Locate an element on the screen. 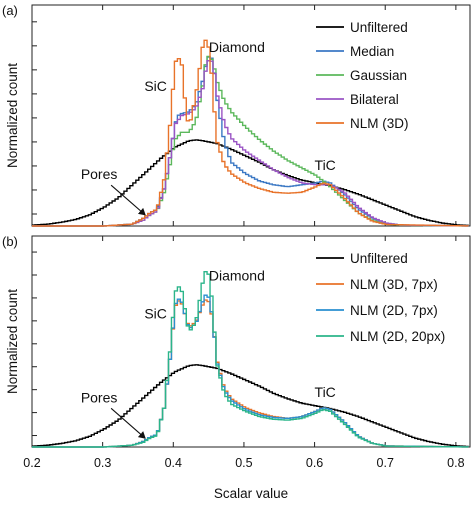 This screenshot has width=474, height=506. x-tick-label: 0.6 is located at coordinates (314, 463).